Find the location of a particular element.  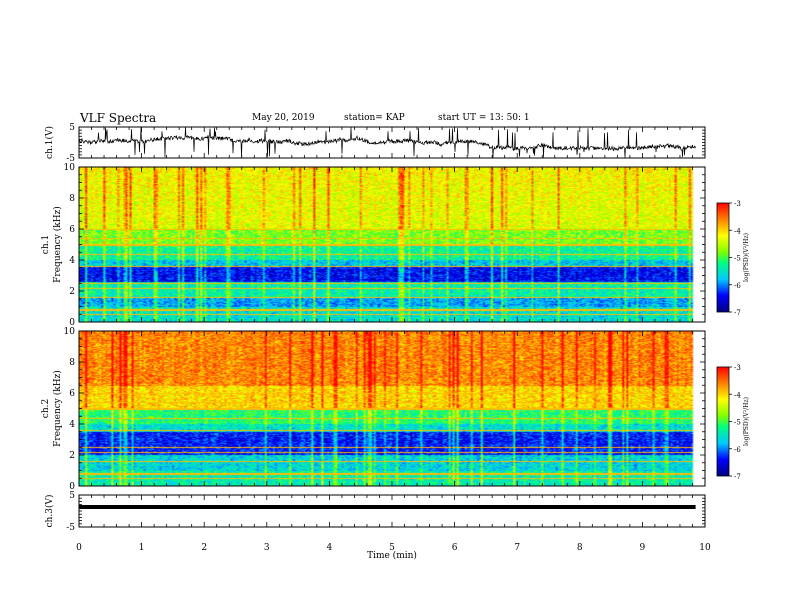

ch2-spectrogram-ylabel1: ch.2 is located at coordinates (46, 408).